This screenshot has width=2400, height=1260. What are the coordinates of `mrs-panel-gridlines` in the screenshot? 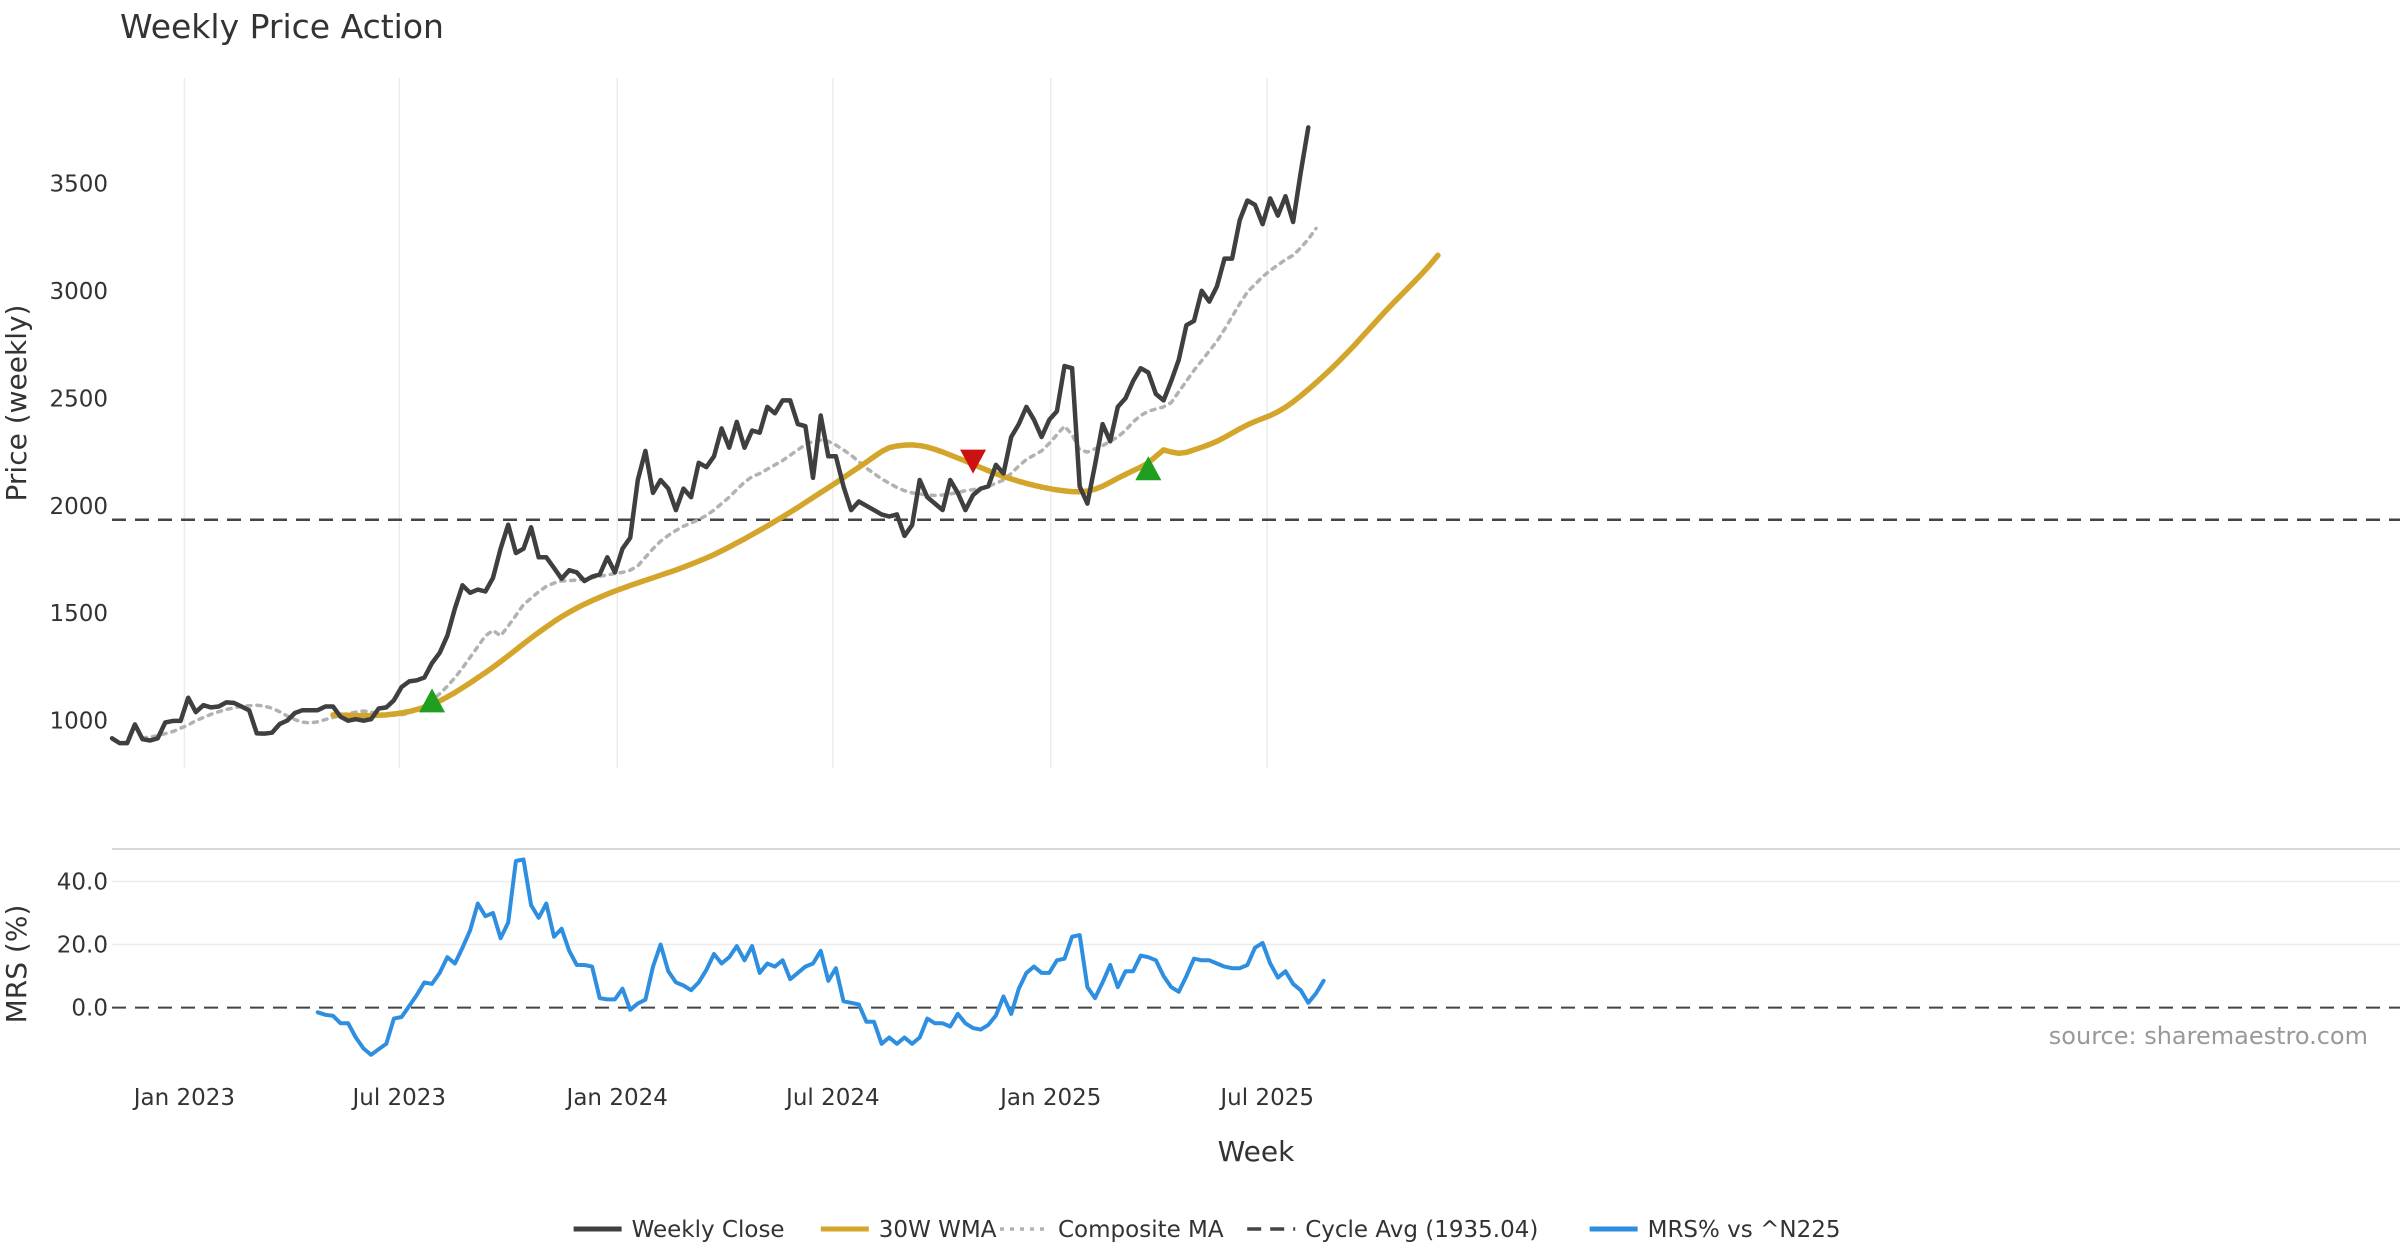 It's located at (1256, 913).